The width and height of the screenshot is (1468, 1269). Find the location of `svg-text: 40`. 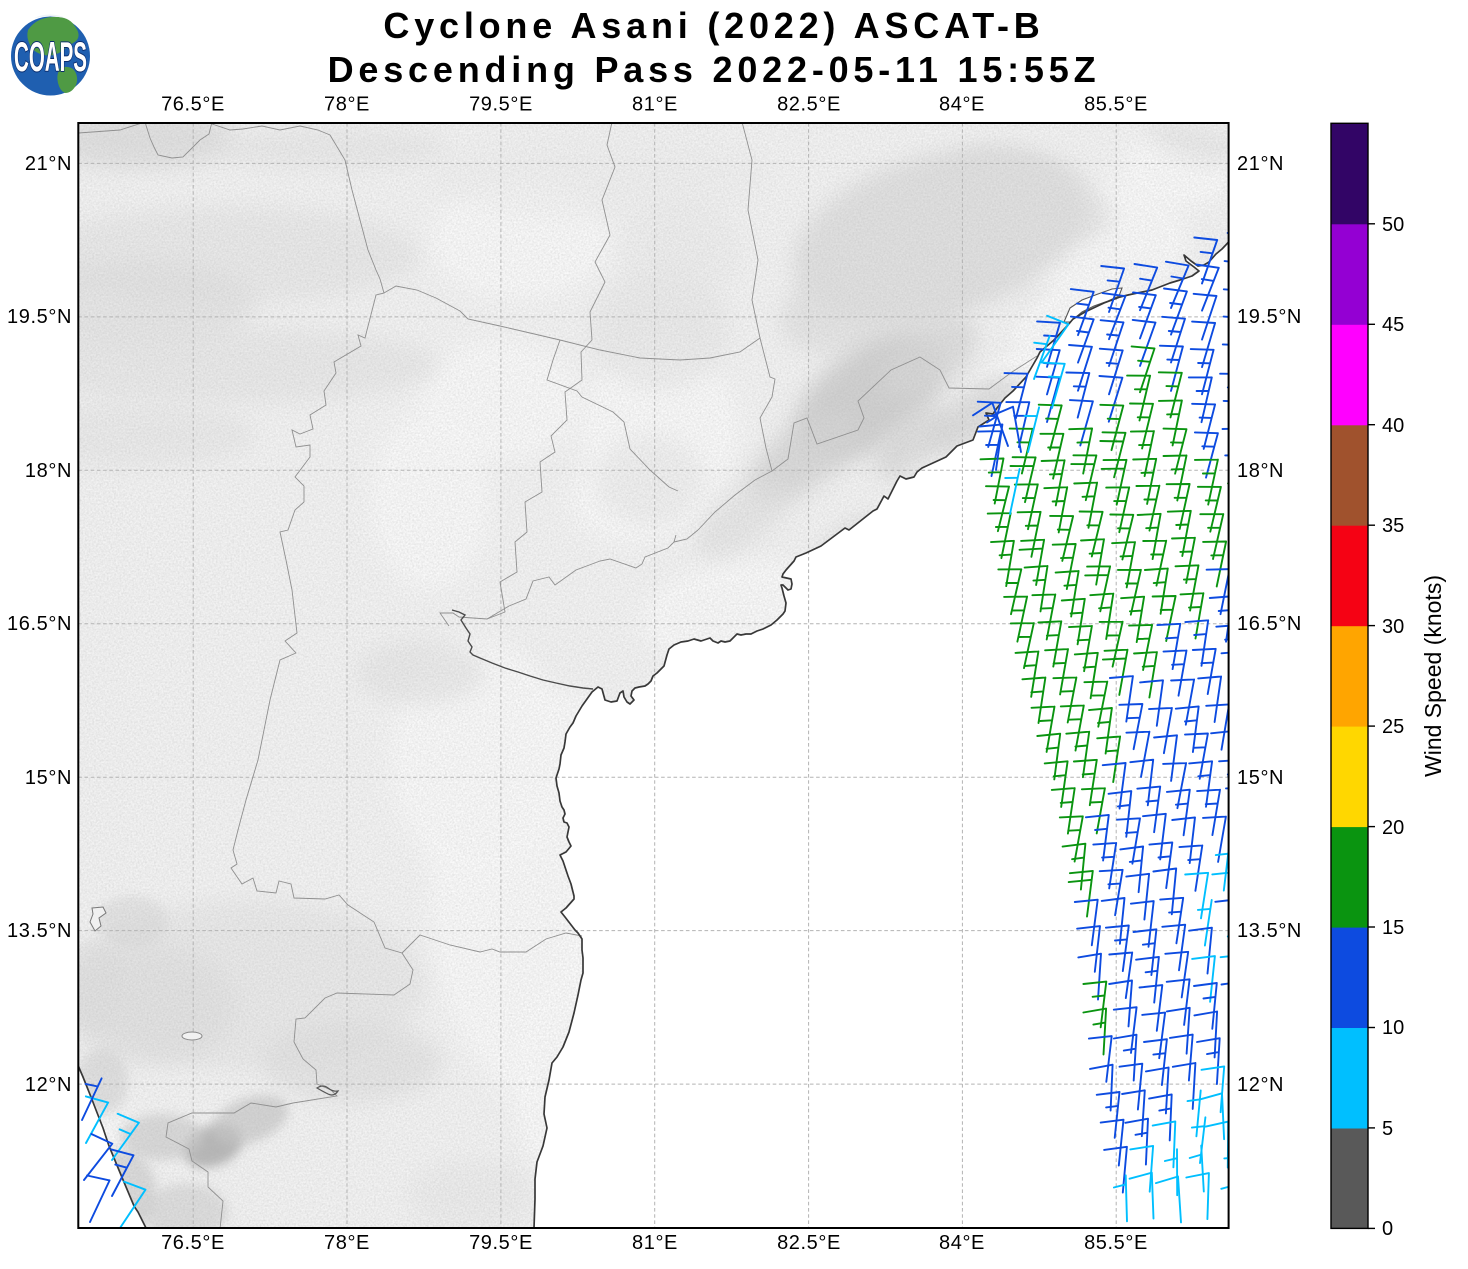

svg-text: 40 is located at coordinates (1393, 426).